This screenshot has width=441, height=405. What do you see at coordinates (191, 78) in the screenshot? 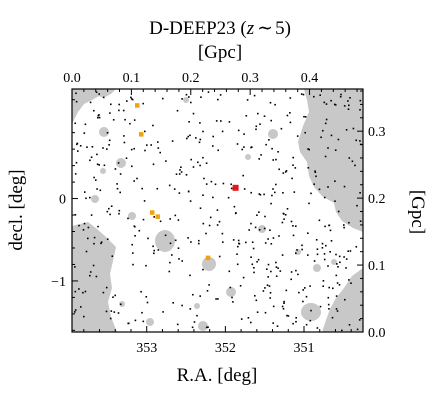
I see `top-tick-label: 0.2` at bounding box center [191, 78].